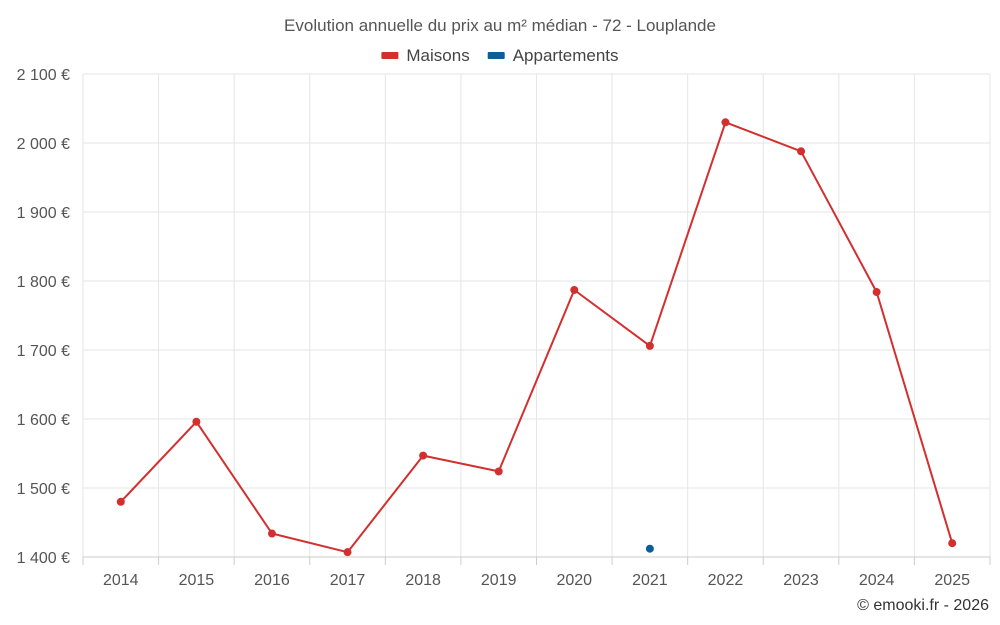 The image size is (1000, 625). I want to click on y-tick-label: 1 800 €, so click(43, 282).